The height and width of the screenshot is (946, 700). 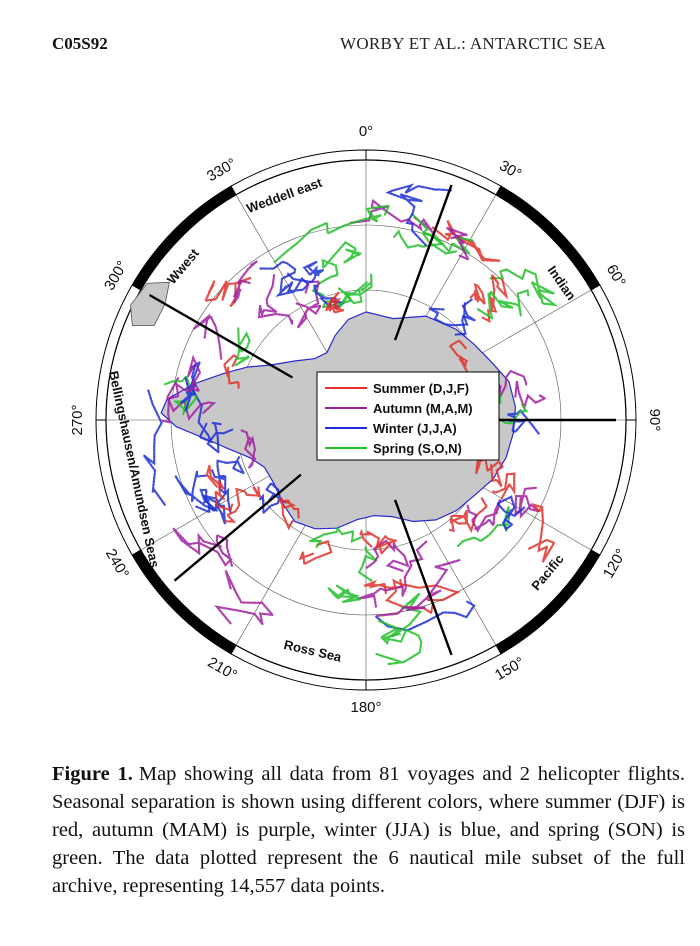 What do you see at coordinates (421, 388) in the screenshot?
I see `legend-label: Summer (D,J,F)` at bounding box center [421, 388].